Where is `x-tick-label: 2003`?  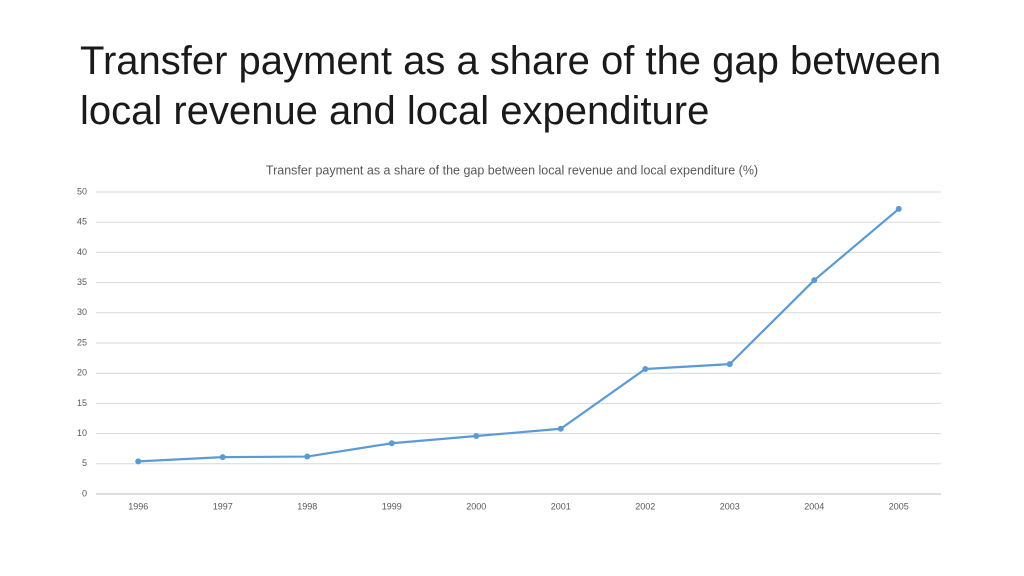 x-tick-label: 2003 is located at coordinates (730, 506).